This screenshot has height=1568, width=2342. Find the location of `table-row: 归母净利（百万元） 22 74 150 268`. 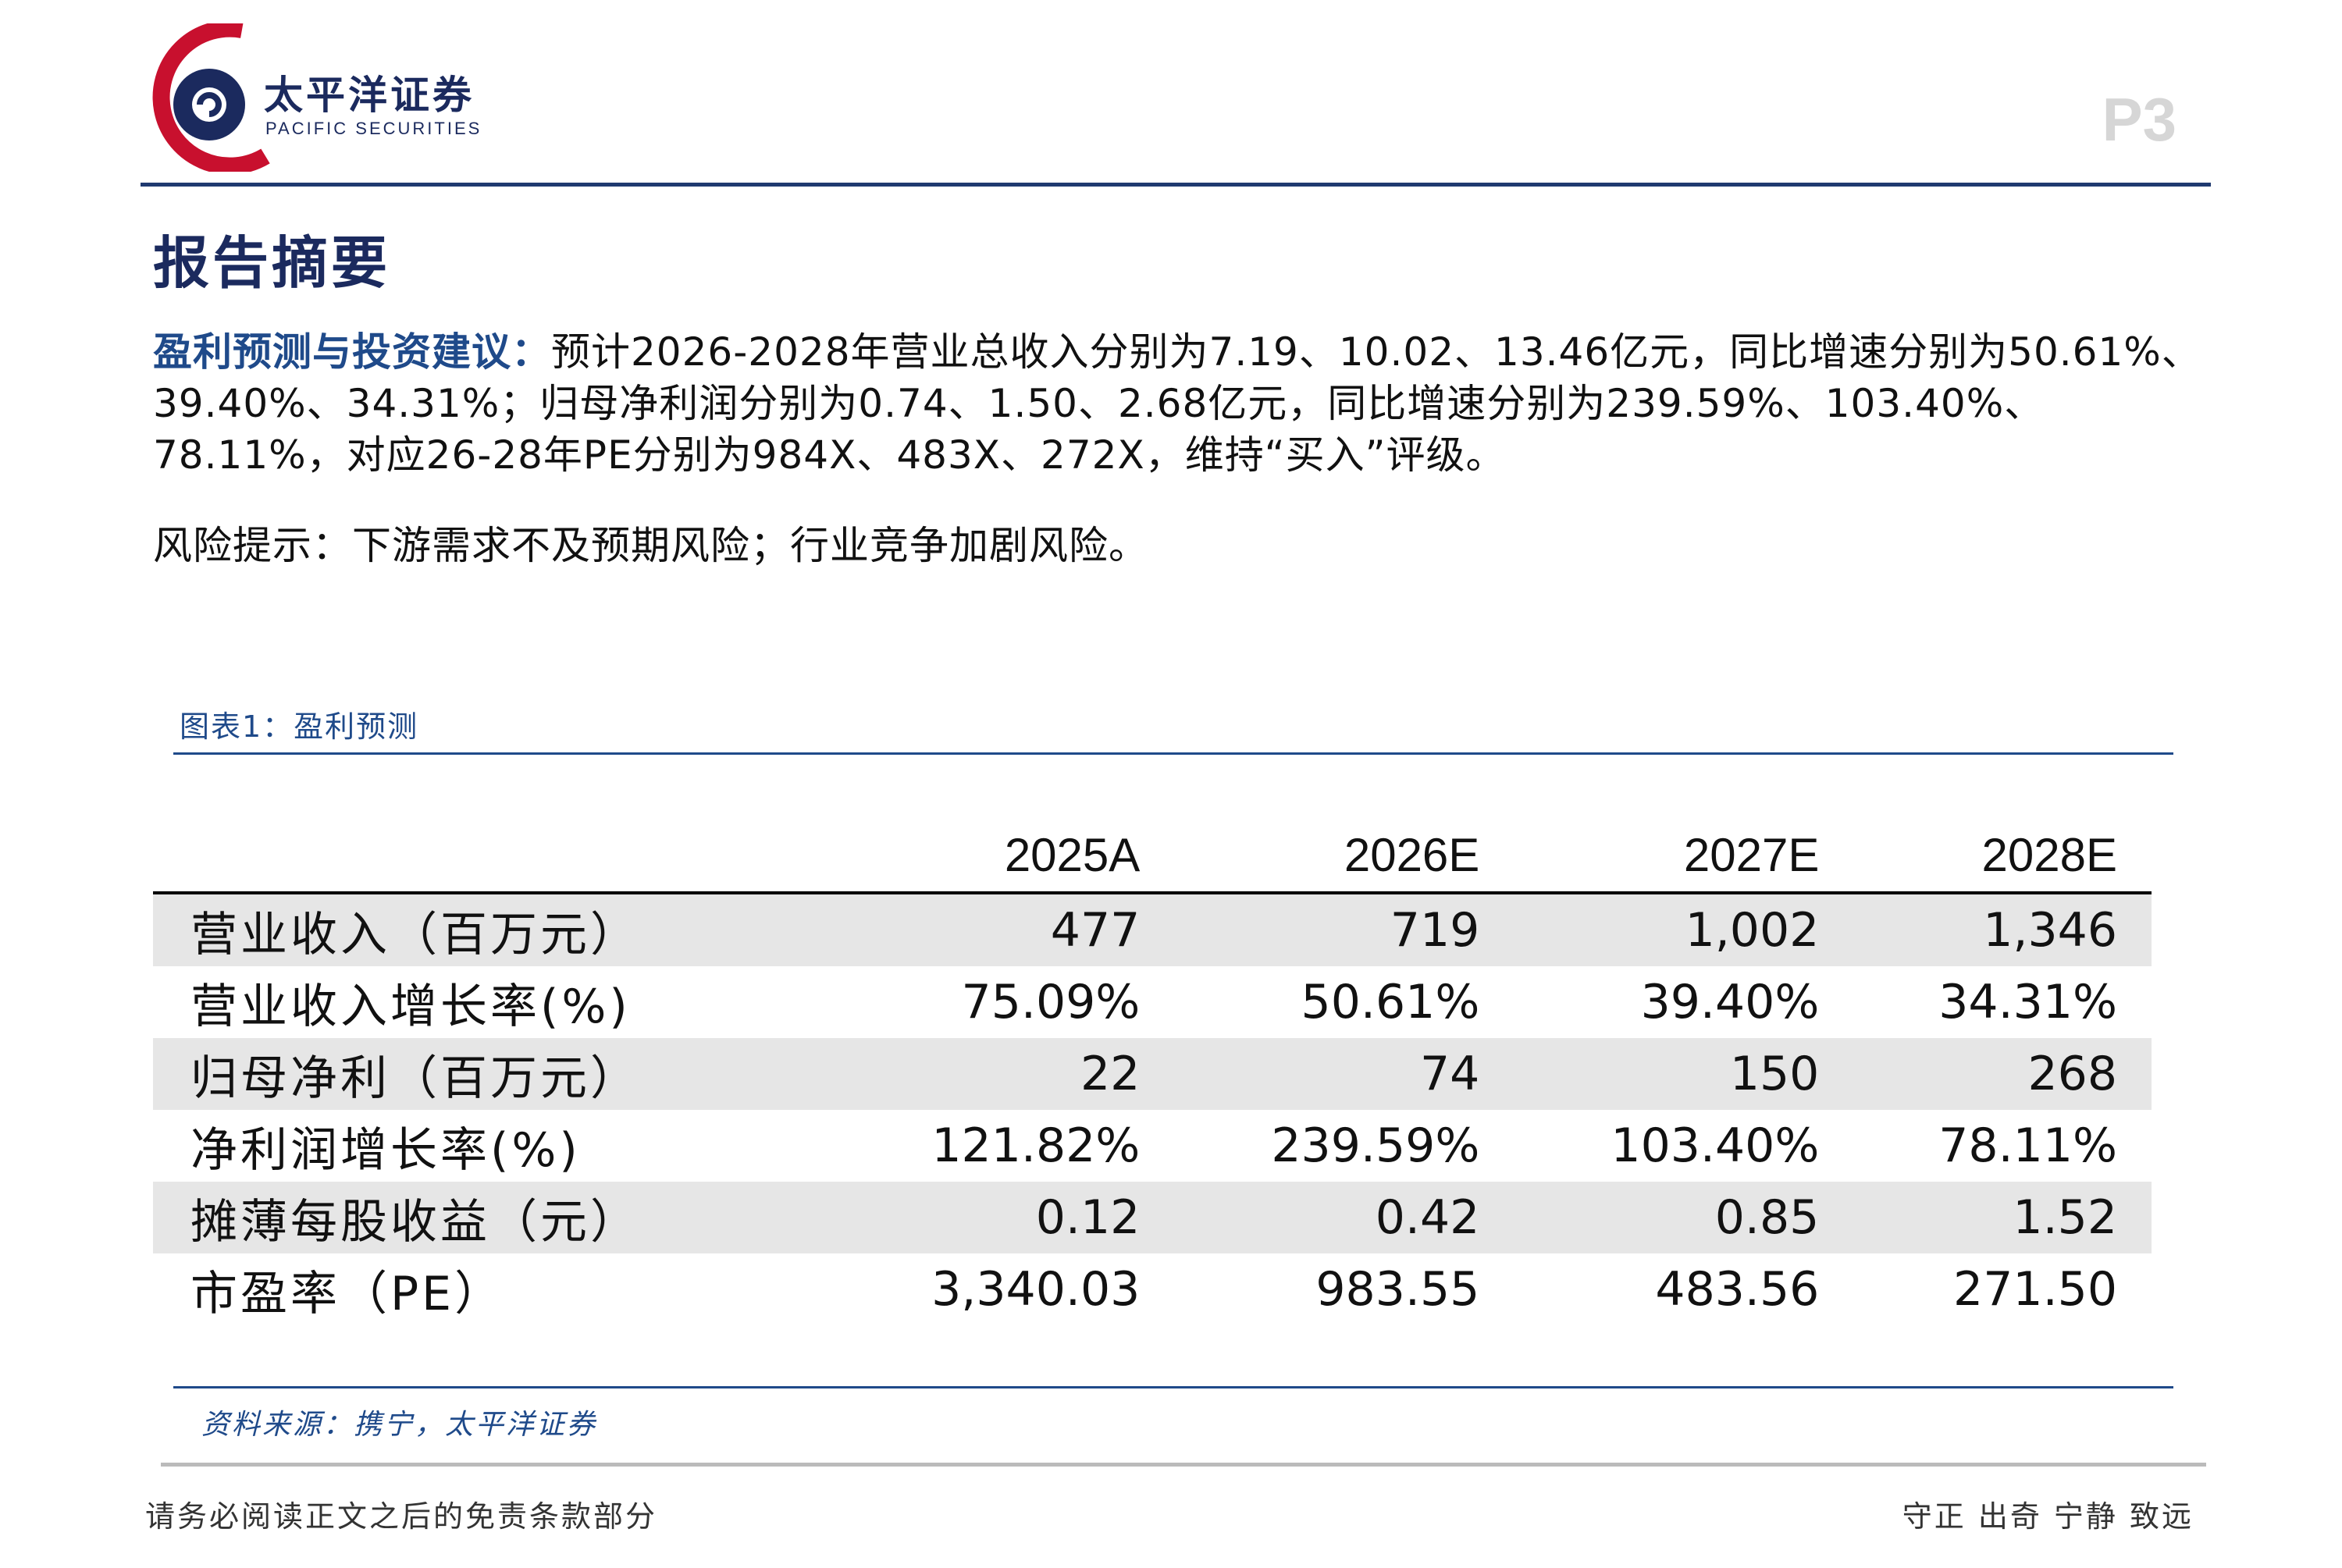

table-row: 归母净利（百万元） 22 74 150 268 is located at coordinates (1152, 1074).